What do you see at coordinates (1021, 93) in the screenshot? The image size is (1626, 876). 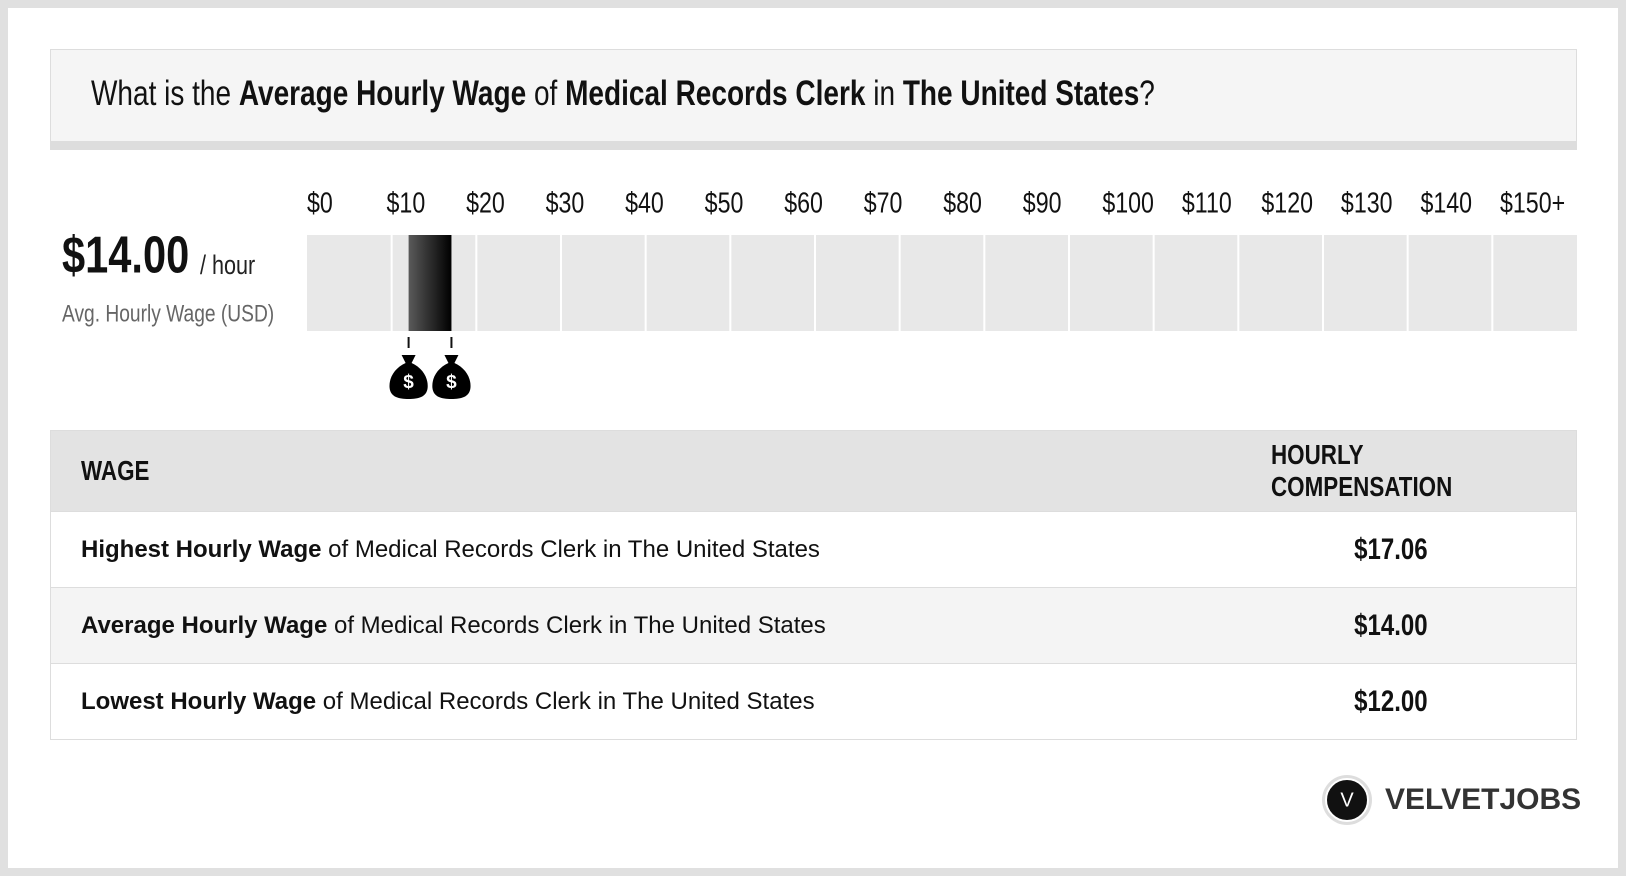 I see `title-part: The United States` at bounding box center [1021, 93].